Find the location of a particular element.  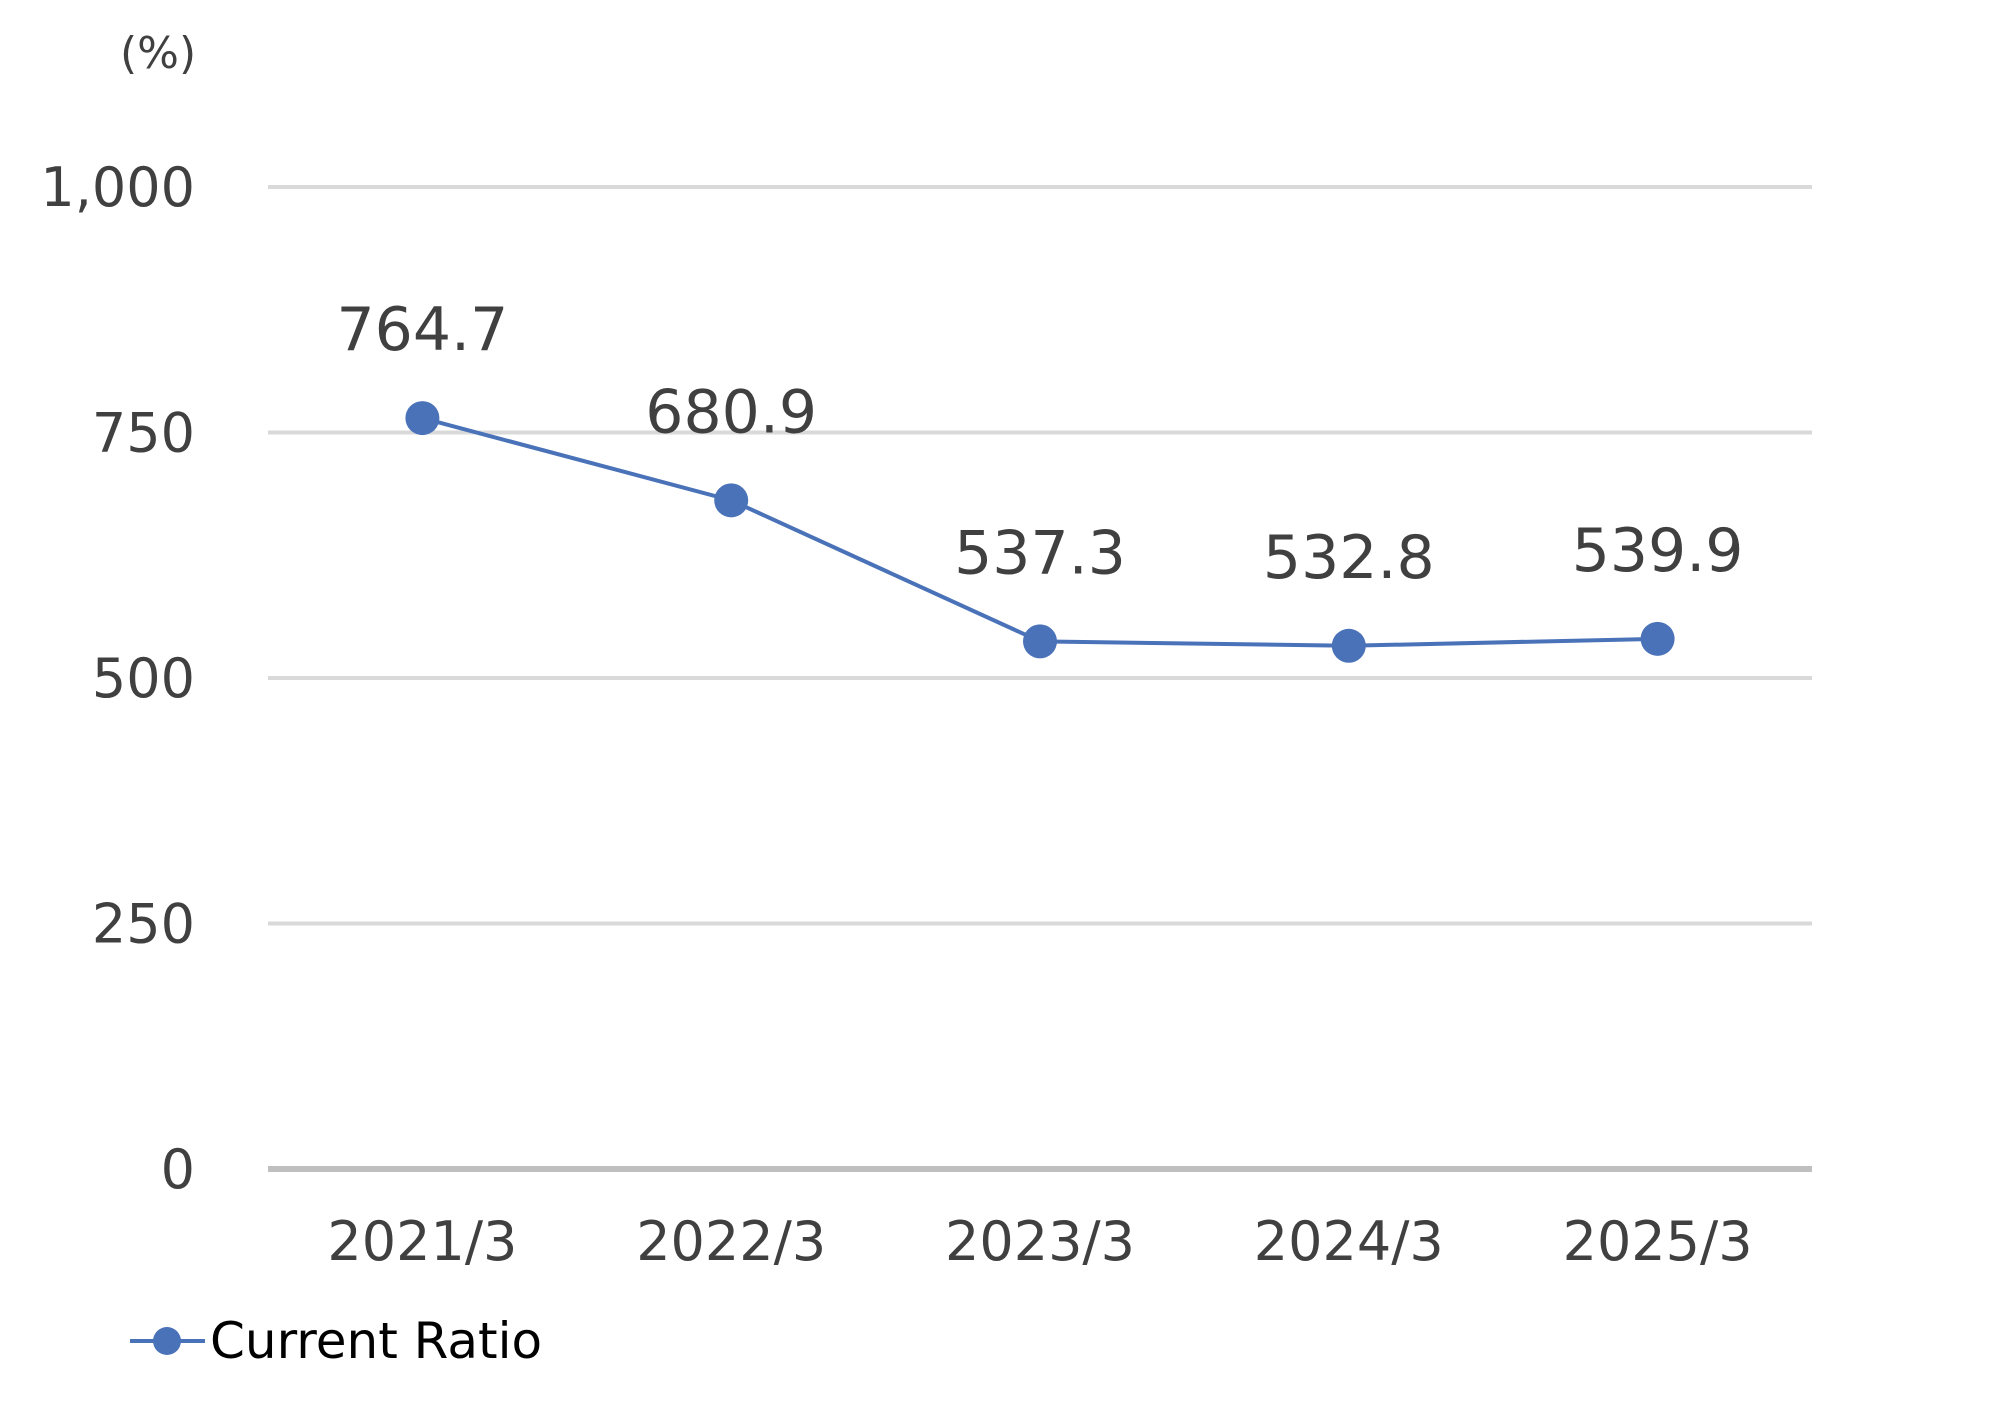

data-label: 539.9 is located at coordinates (1658, 551).